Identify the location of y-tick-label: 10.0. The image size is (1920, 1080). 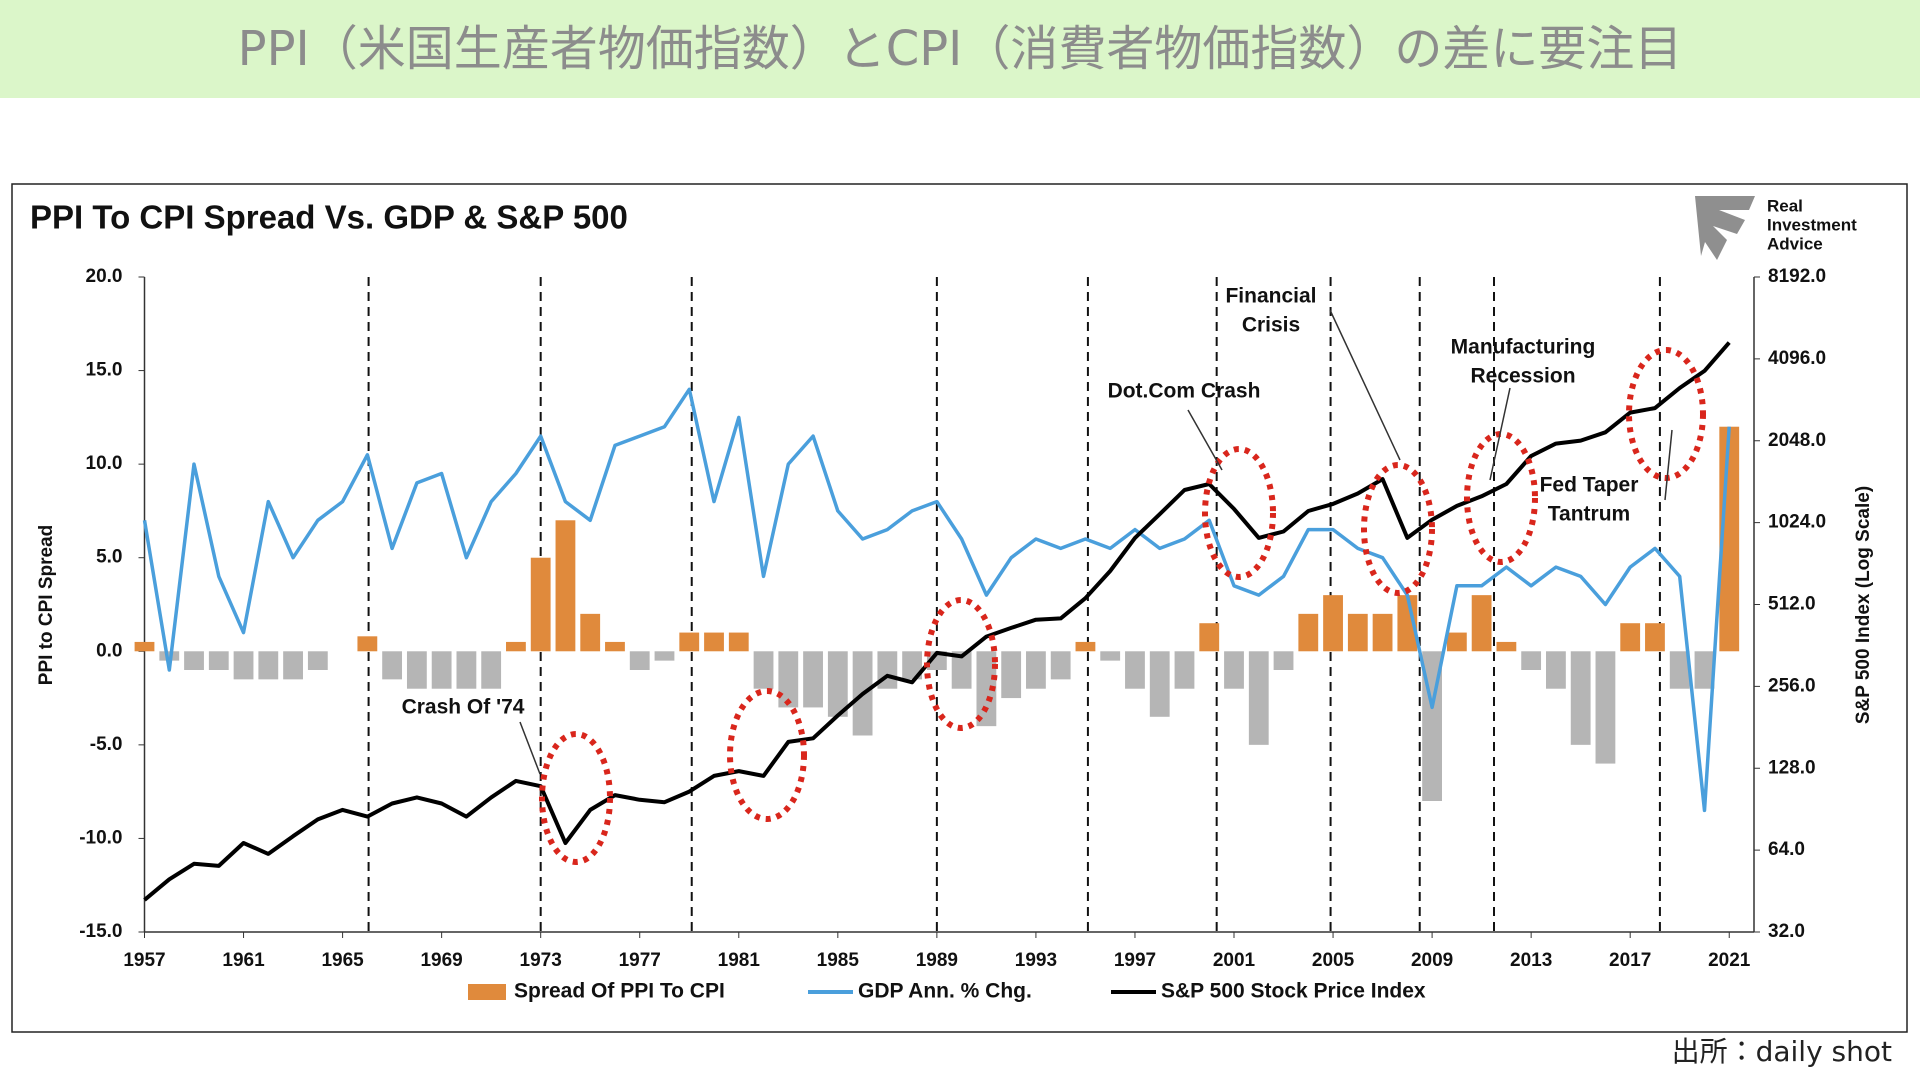
(104, 463).